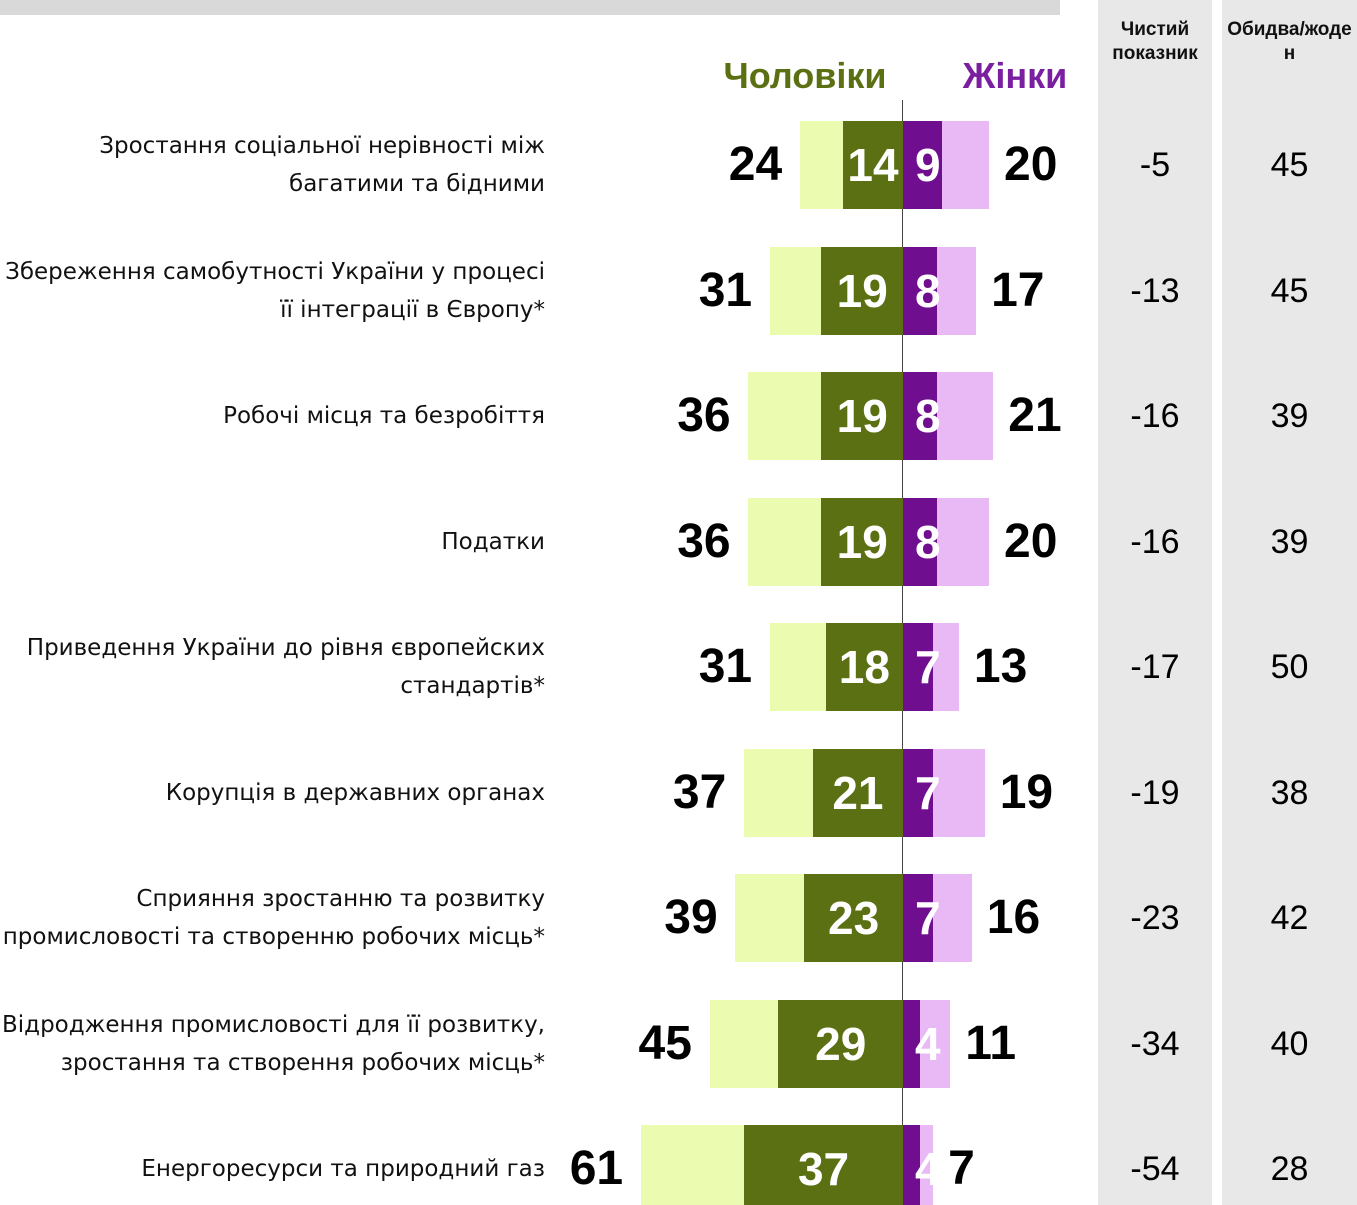 This screenshot has width=1357, height=1205. Describe the element at coordinates (1155, 1043) in the screenshot. I see `column-value: -34` at that location.